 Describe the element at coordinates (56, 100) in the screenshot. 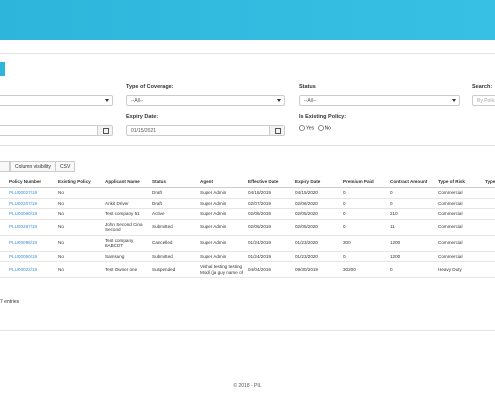

I see `select` at that location.